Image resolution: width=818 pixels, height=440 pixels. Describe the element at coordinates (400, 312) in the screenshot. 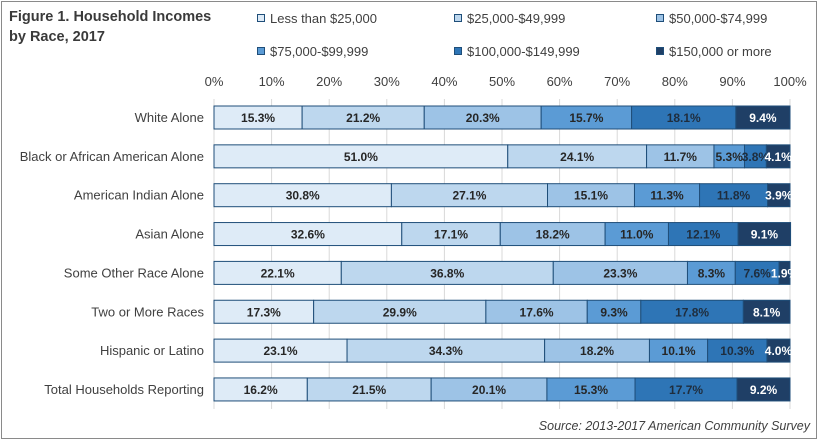

I see `data-label: 29.9%` at that location.